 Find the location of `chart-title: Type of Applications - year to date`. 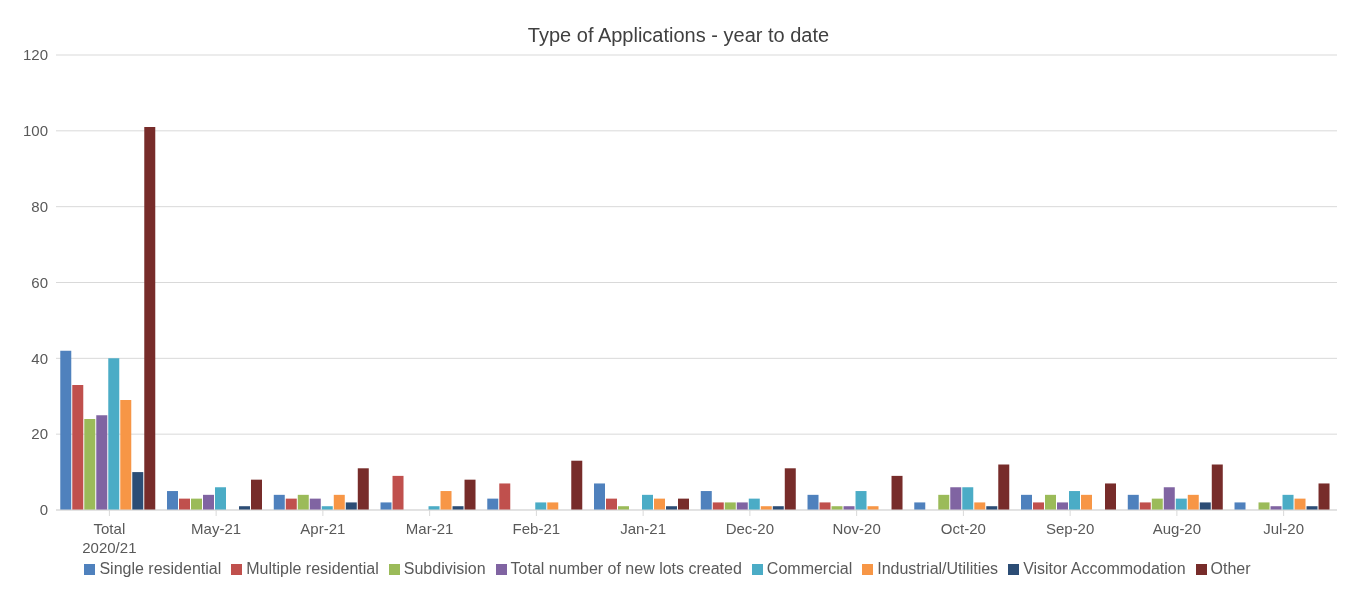

chart-title: Type of Applications - year to date is located at coordinates (678, 35).